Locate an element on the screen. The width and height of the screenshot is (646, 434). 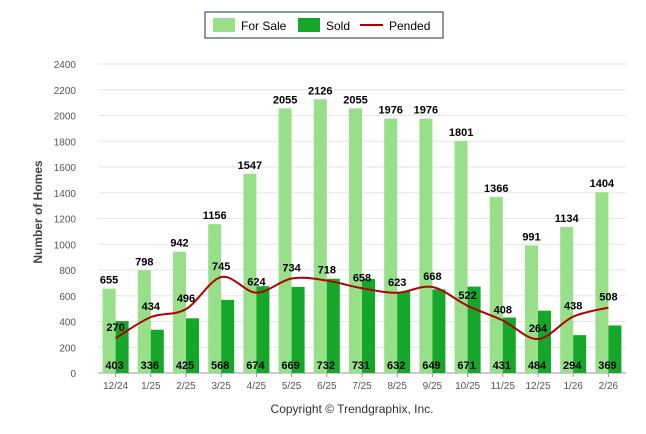
sold-value-label: 369 is located at coordinates (607, 366).